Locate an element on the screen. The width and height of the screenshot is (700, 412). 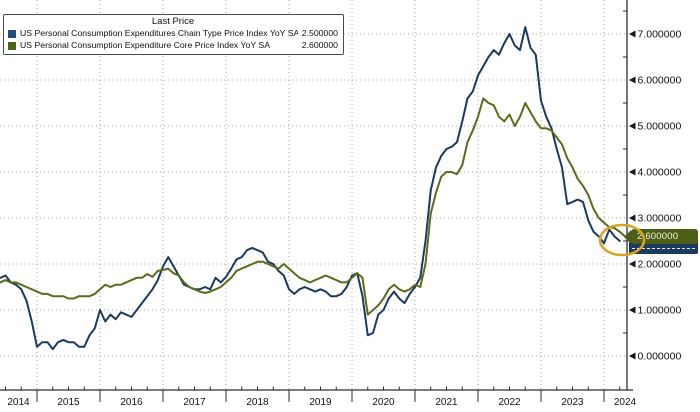
x-axis-label: 2015 is located at coordinates (68, 402).